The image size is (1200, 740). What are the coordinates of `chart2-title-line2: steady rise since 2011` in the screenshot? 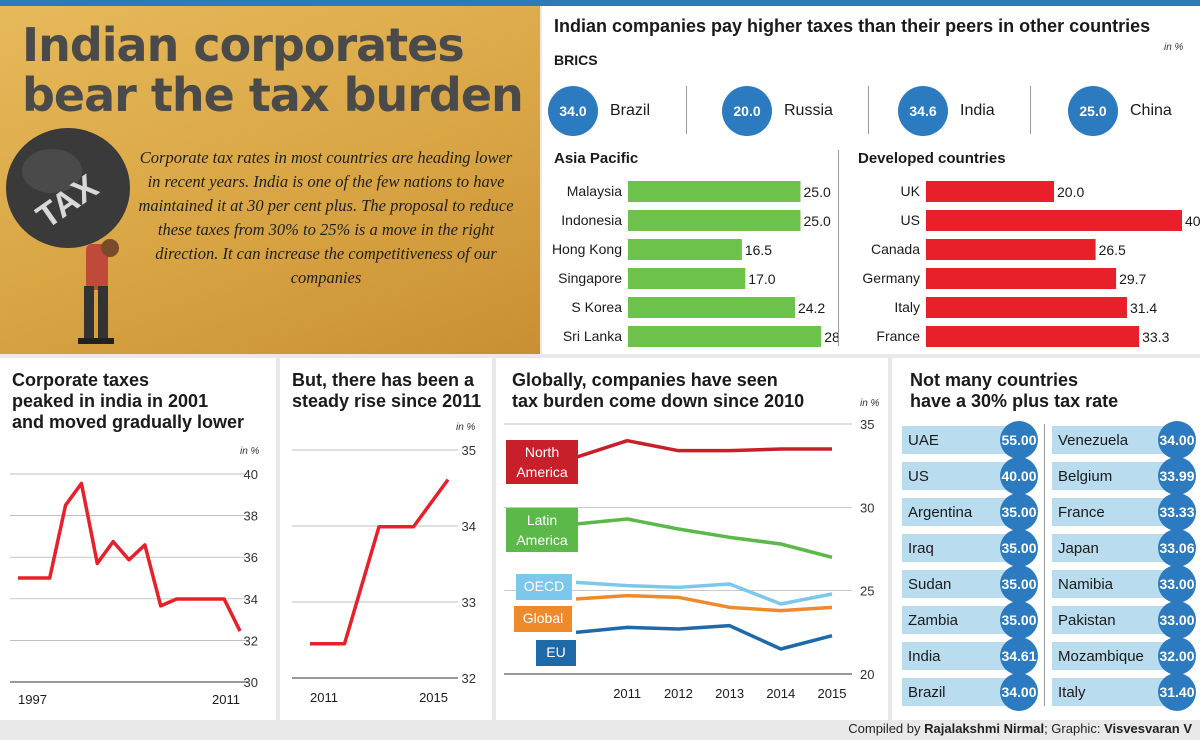 It's located at (387, 401).